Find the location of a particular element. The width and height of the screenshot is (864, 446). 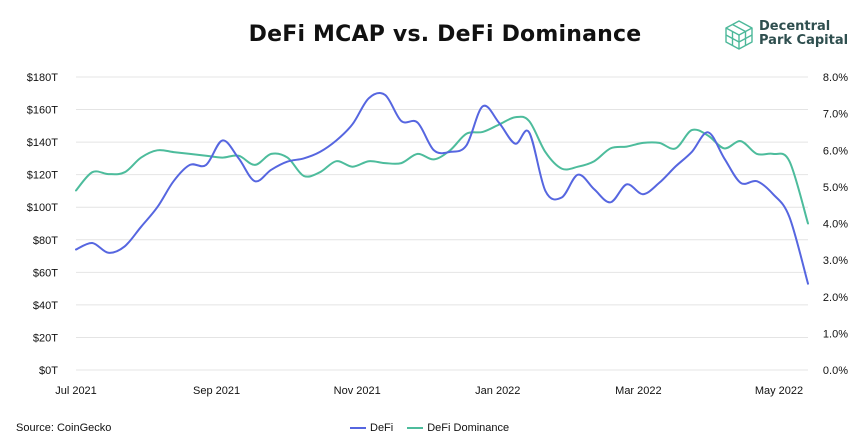

left-axis-tick-label: $100T is located at coordinates (42, 208).